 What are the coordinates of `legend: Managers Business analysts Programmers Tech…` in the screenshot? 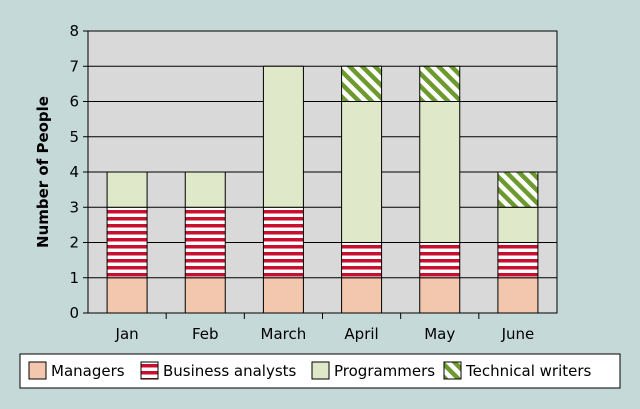 It's located at (320, 371).